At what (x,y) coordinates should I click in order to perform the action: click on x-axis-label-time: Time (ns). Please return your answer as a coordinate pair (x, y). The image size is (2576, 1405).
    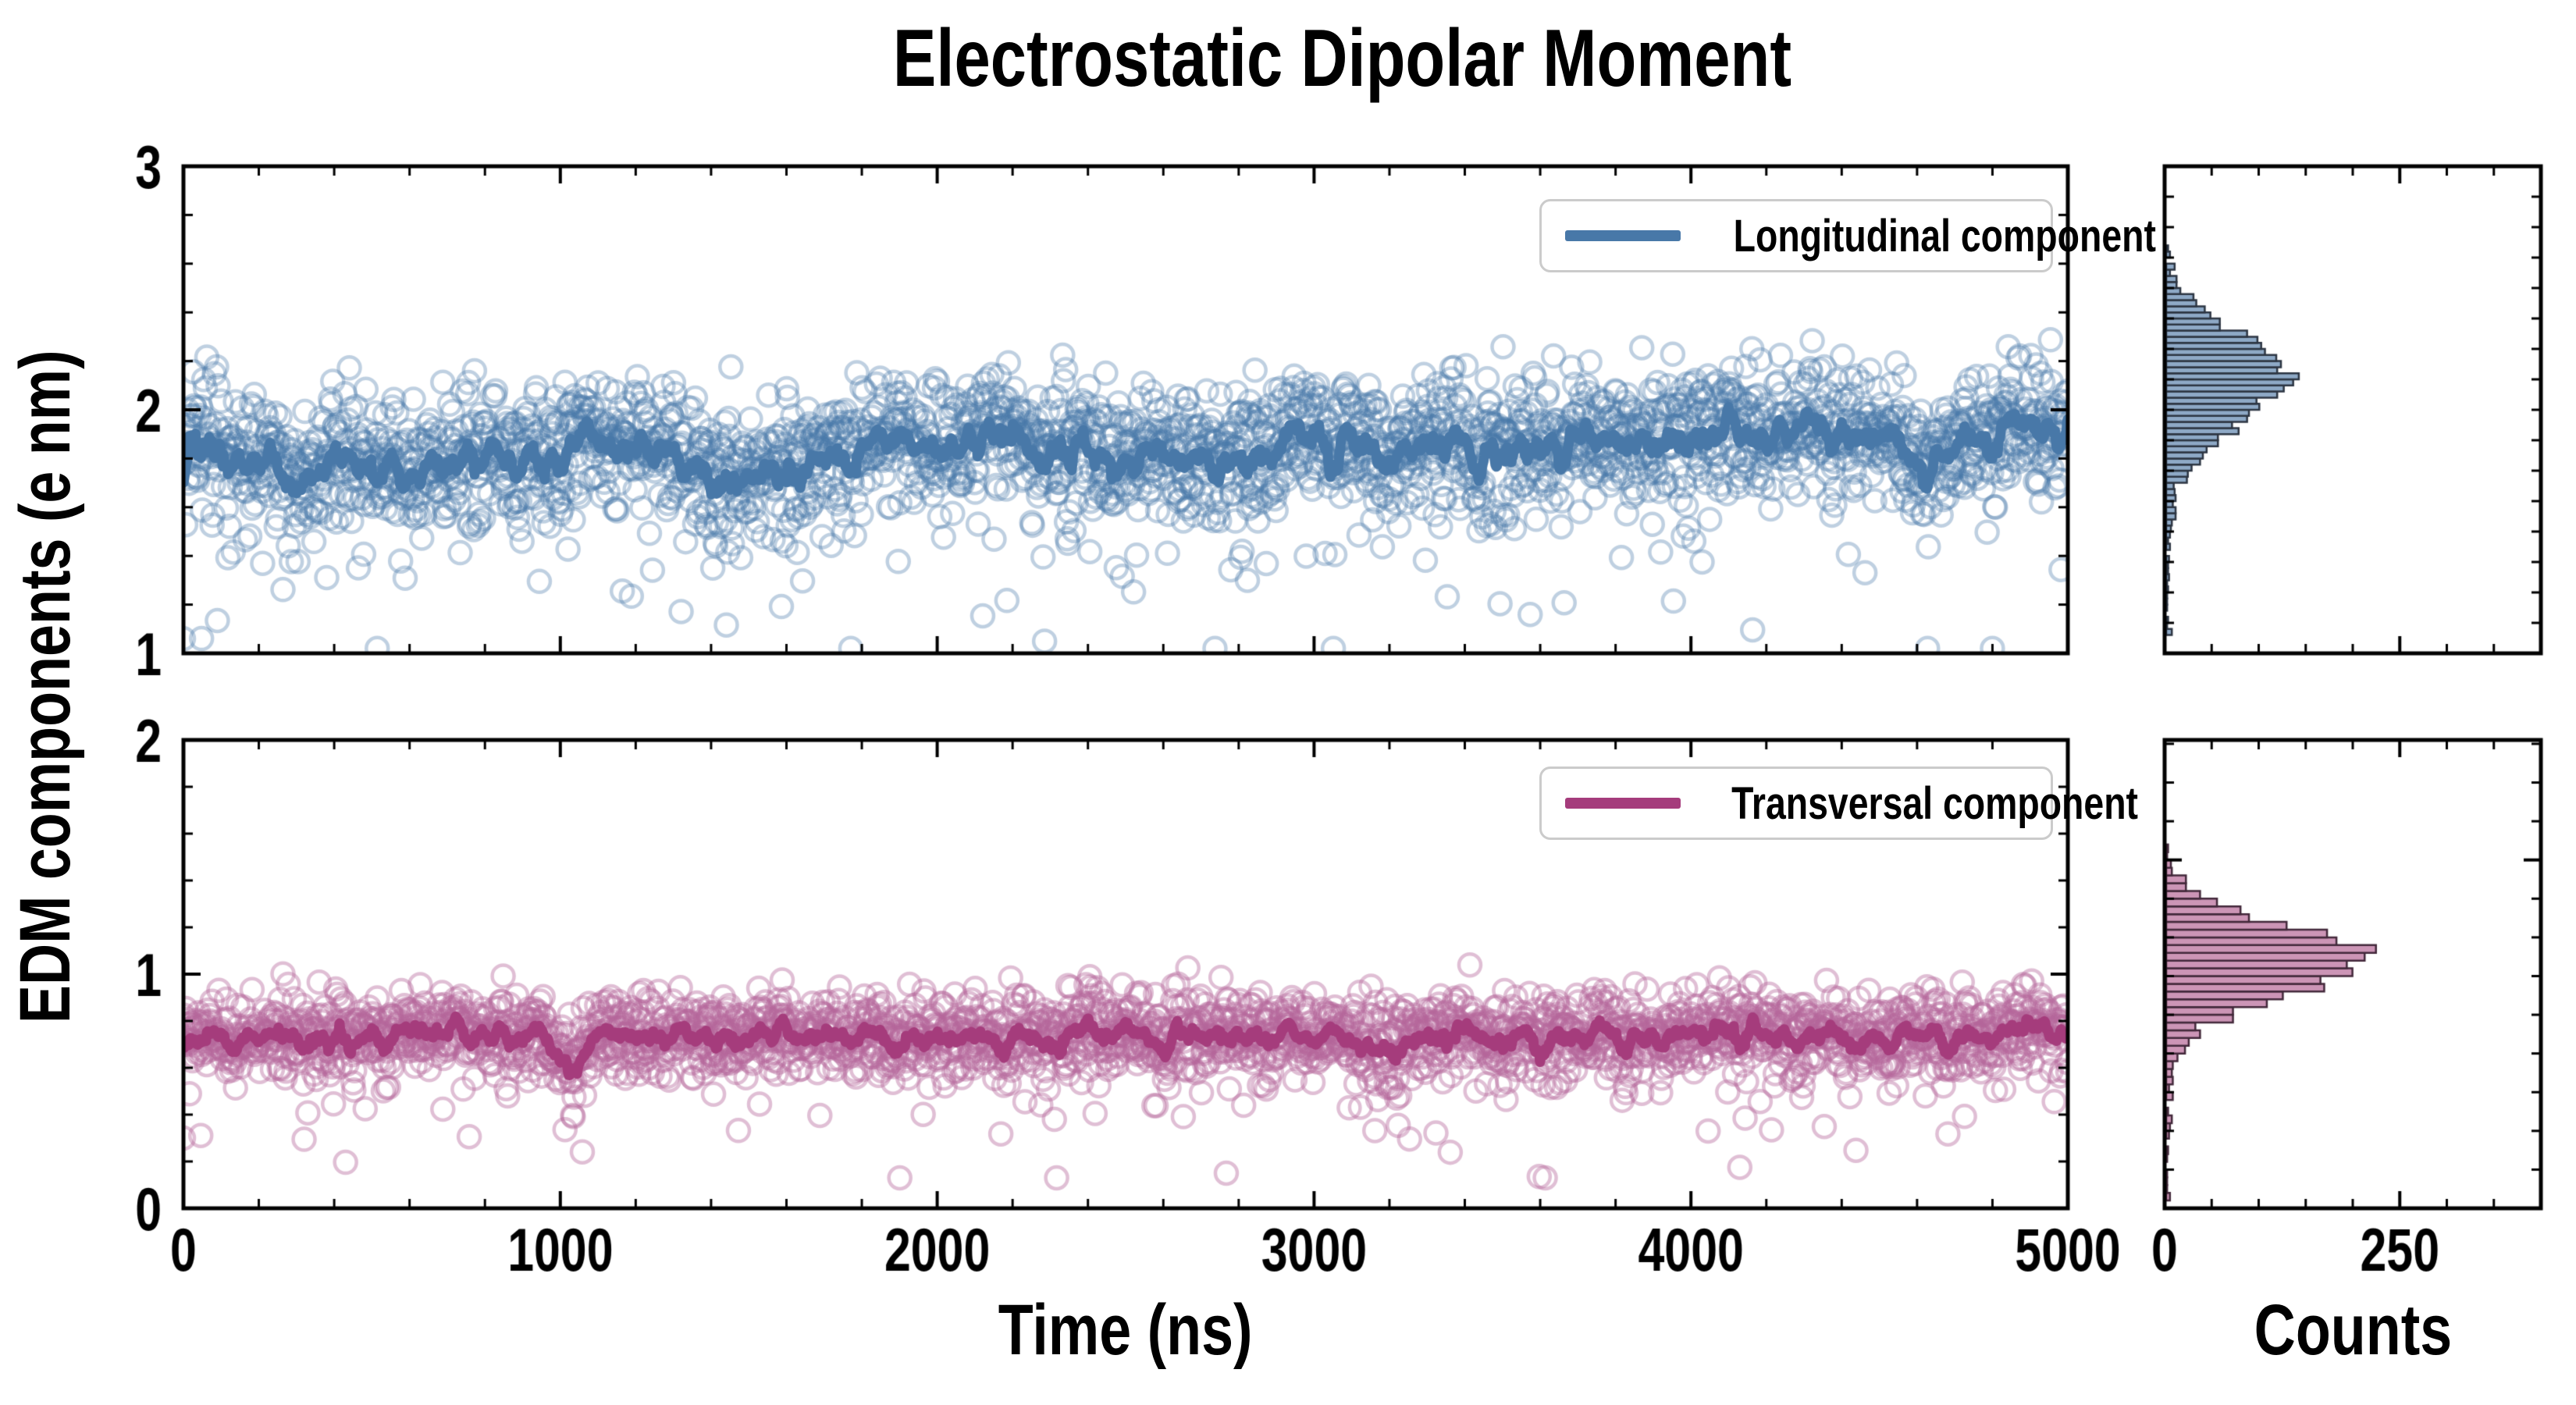
    Looking at the image, I should click on (1125, 1330).